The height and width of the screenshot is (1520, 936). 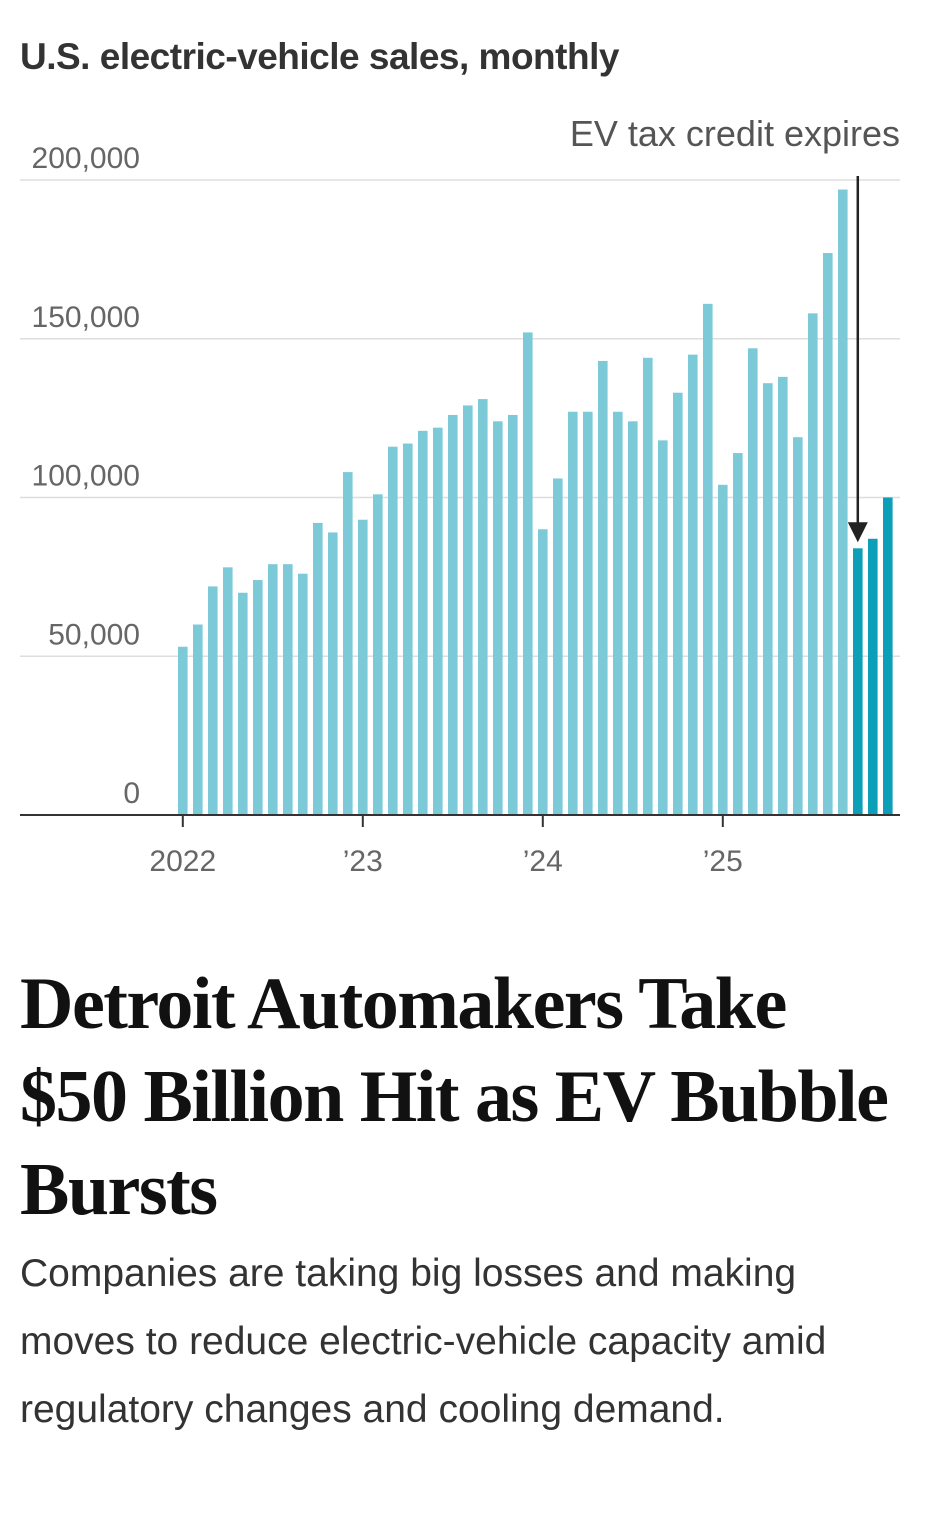 I want to click on x-tick-label: ’25, so click(x=723, y=861).